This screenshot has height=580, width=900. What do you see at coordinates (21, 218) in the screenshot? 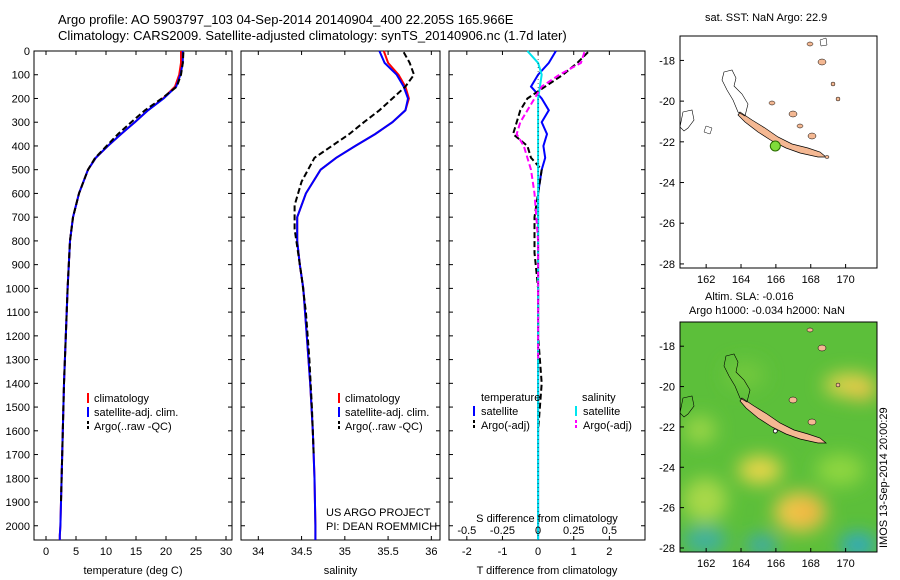
I see `y-tick-label: 700` at bounding box center [21, 218].